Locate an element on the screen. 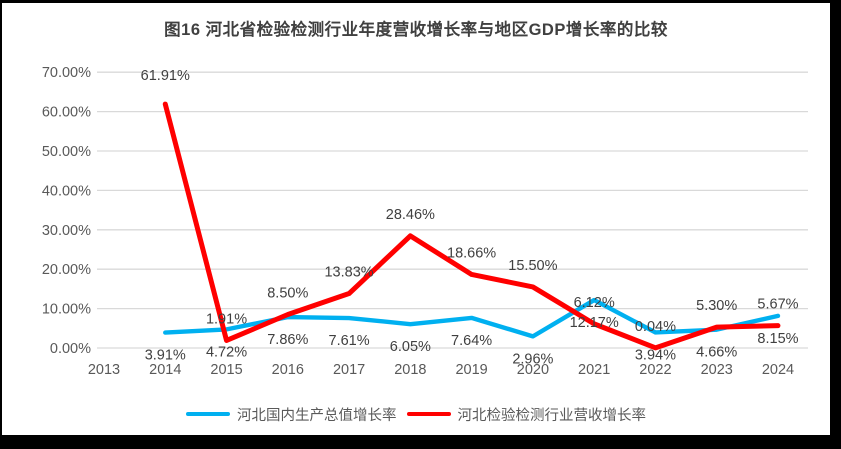  y-tick-label: 40.00% is located at coordinates (66, 191).